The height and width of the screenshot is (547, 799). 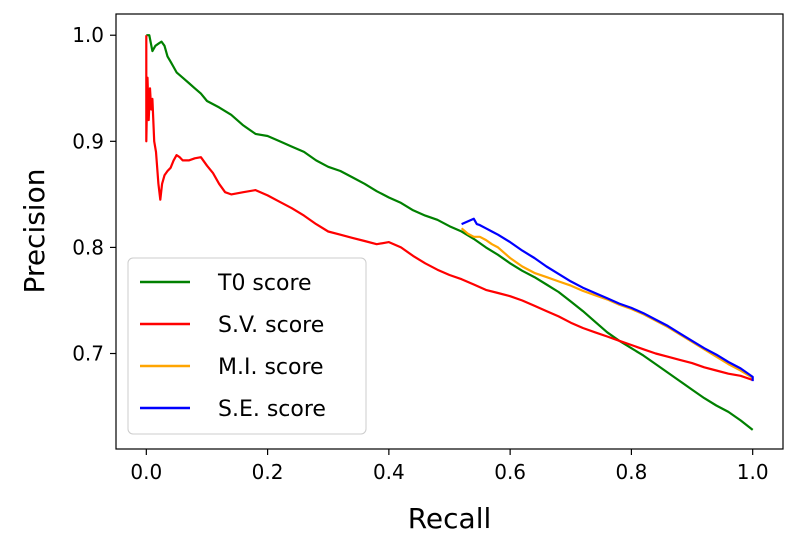 I want to click on x-tick-label: 0.6, so click(x=510, y=472).